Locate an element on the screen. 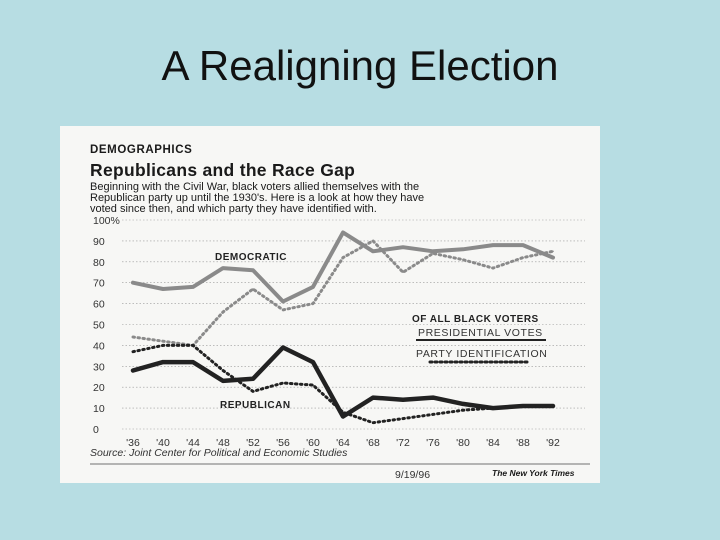  x-tick-label: '68 is located at coordinates (373, 443).